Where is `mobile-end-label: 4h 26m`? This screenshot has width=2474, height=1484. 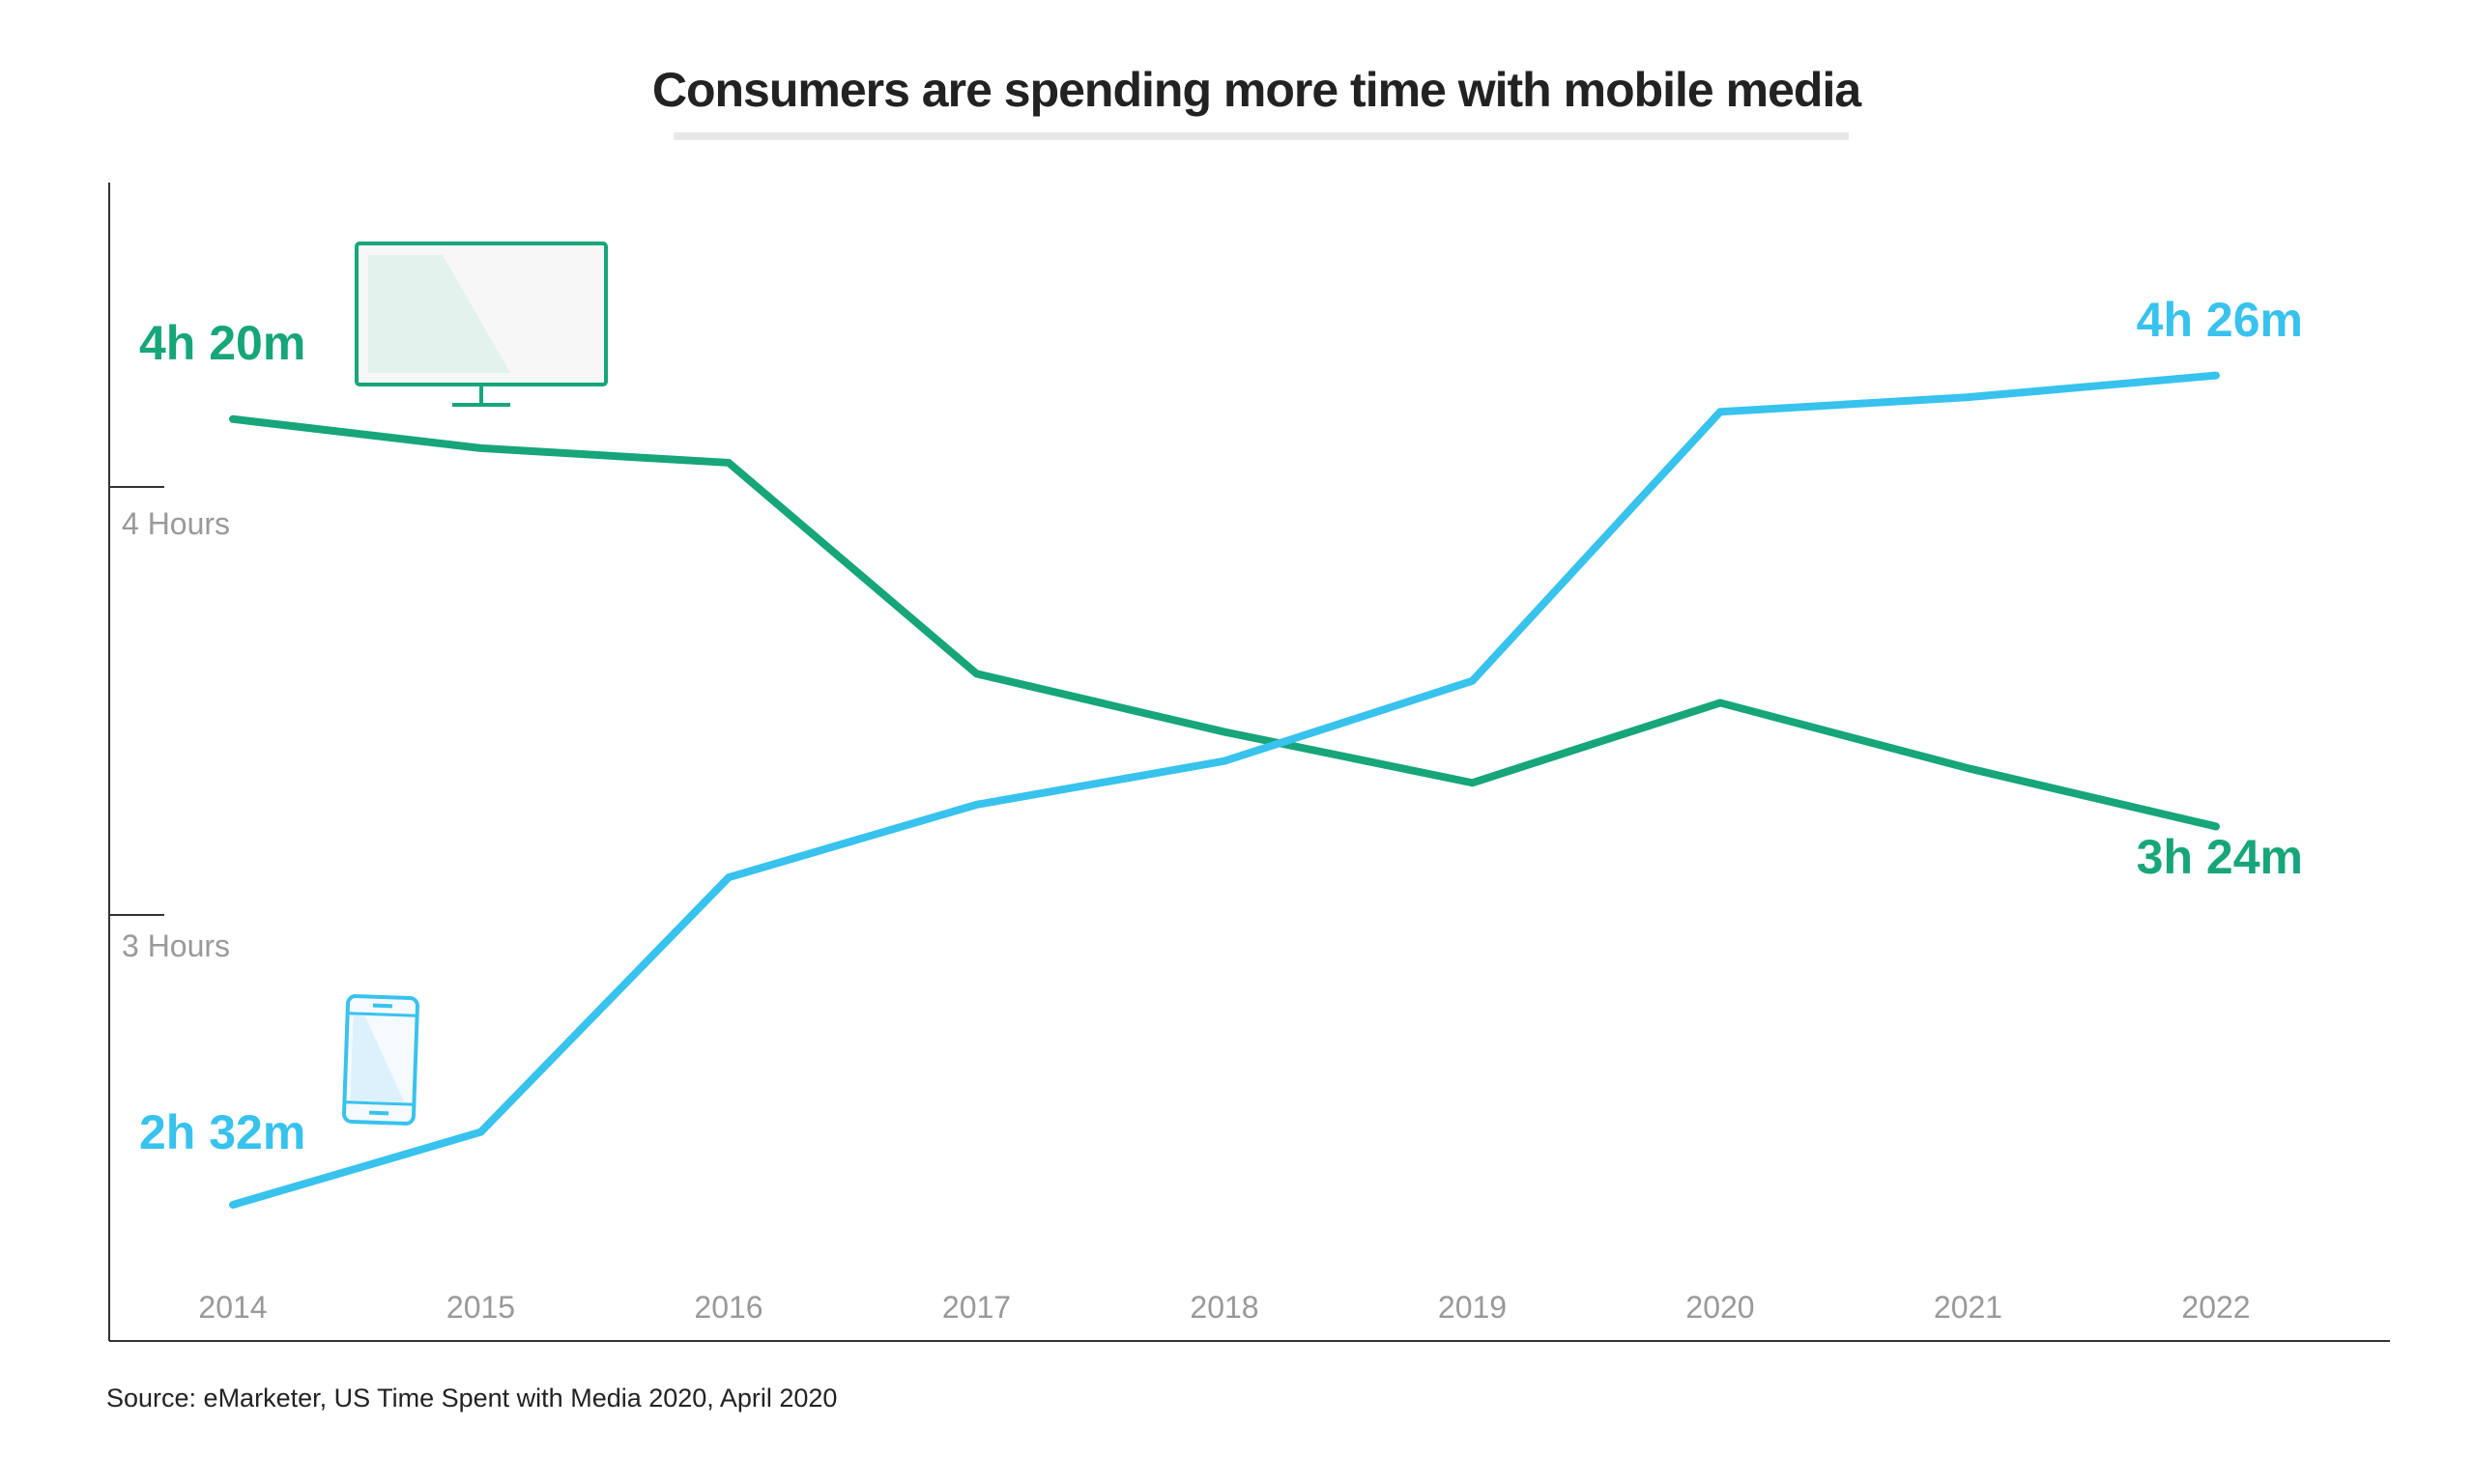
mobile-end-label: 4h 26m is located at coordinates (2219, 320).